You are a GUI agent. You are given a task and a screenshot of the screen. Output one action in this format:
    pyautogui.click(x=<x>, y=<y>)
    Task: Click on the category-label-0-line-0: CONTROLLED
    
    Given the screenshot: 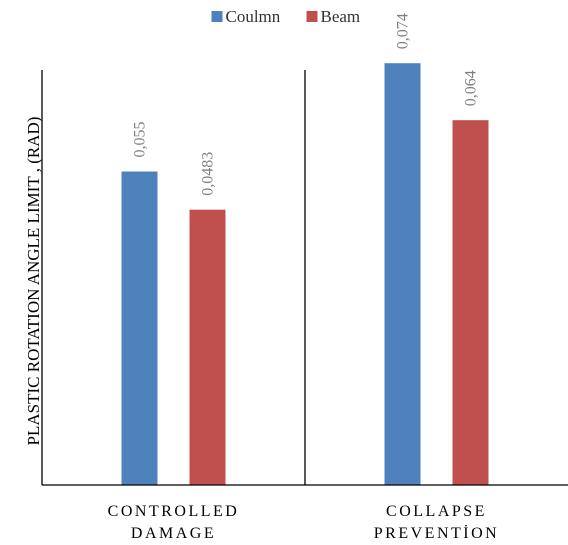 What is the action you would take?
    pyautogui.click(x=174, y=511)
    